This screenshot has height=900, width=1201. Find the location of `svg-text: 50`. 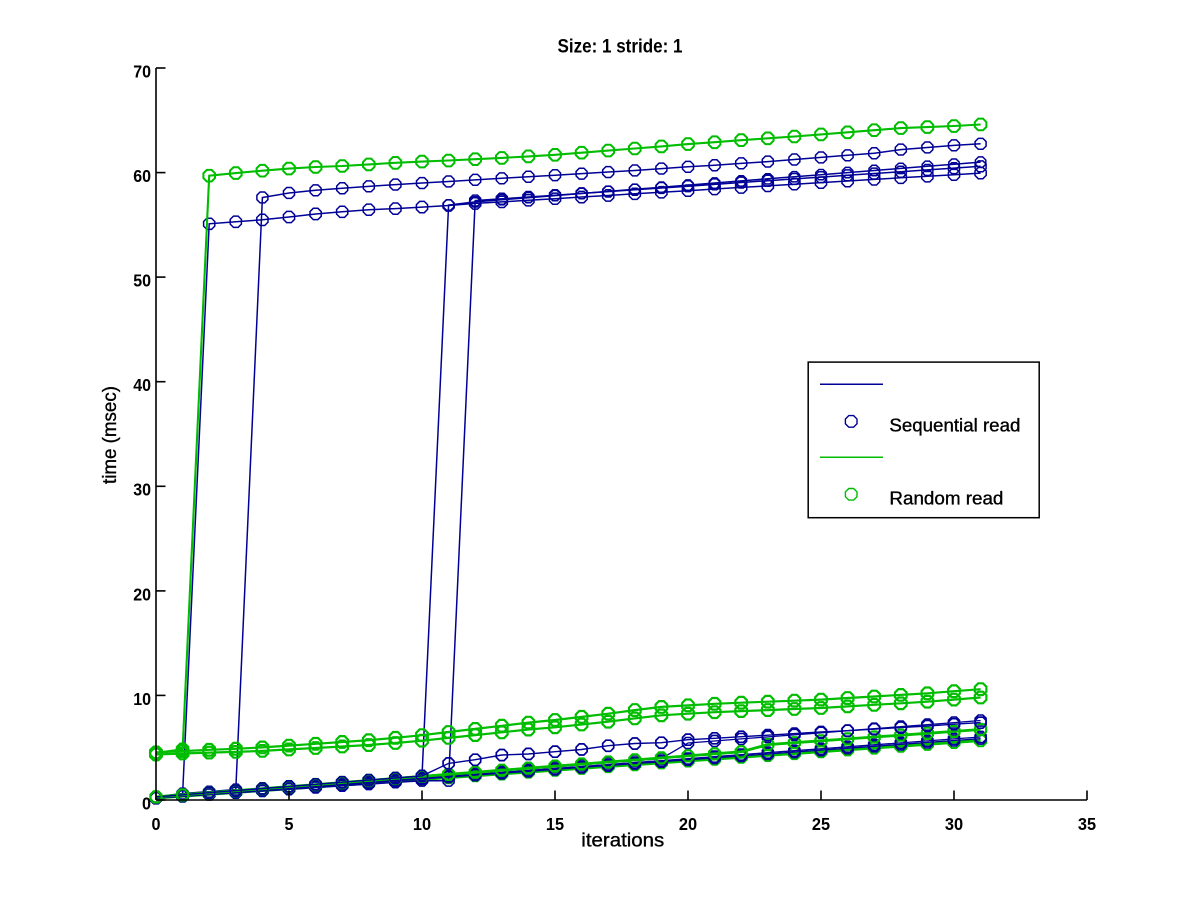

svg-text: 50 is located at coordinates (142, 281).